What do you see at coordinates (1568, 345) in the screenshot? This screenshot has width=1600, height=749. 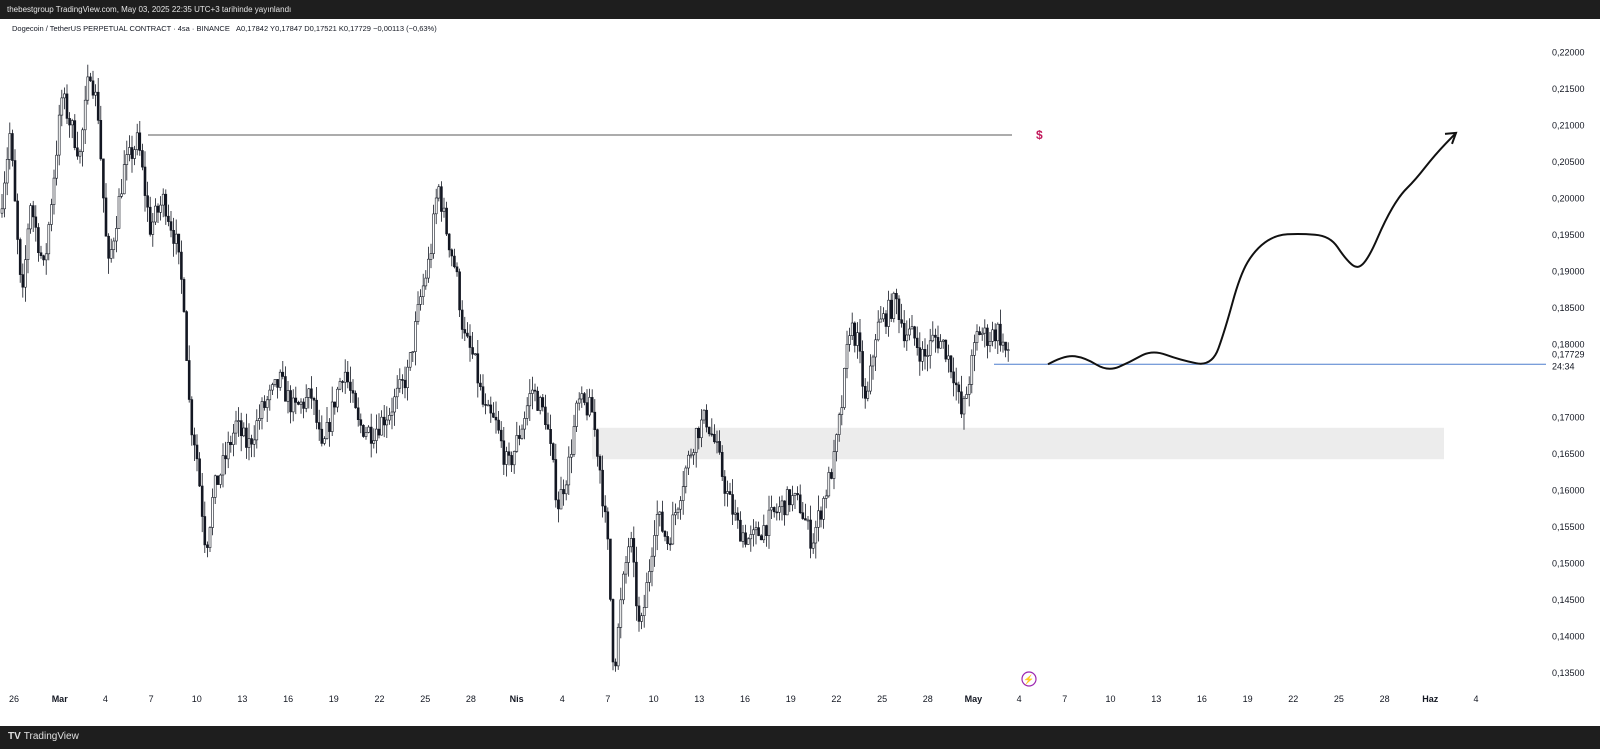 I see `y-tick-label: 0,18000` at bounding box center [1568, 345].